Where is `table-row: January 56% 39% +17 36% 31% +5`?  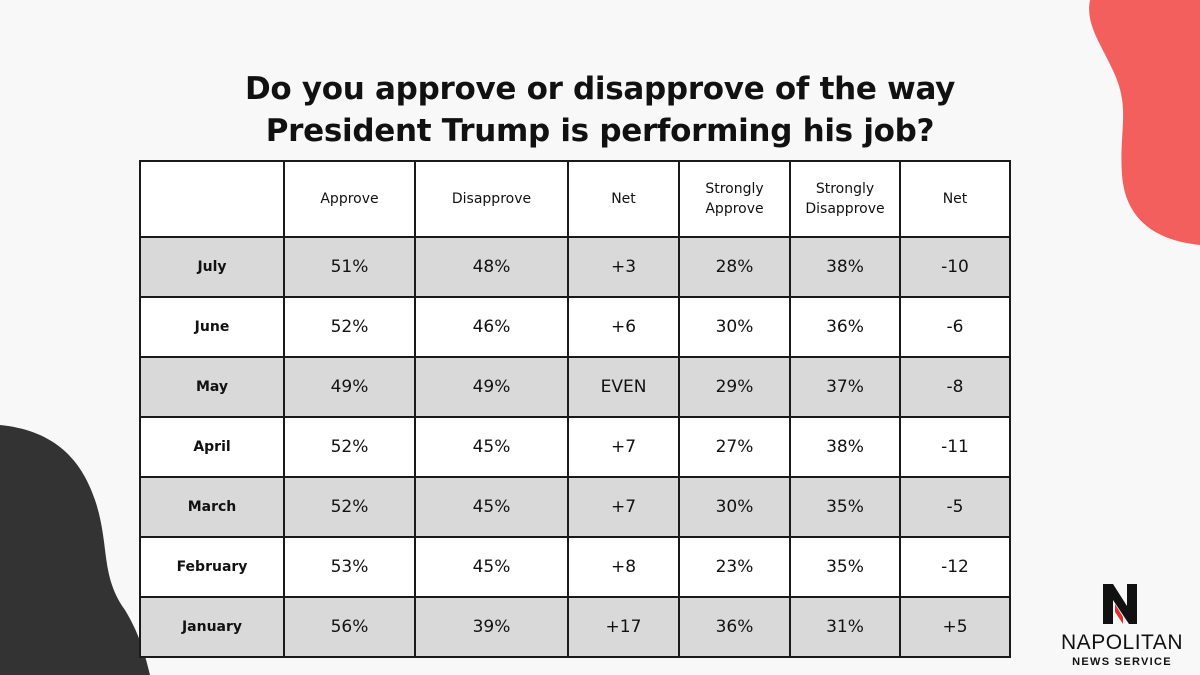
table-row: January 56% 39% +17 36% 31% +5 is located at coordinates (575, 627).